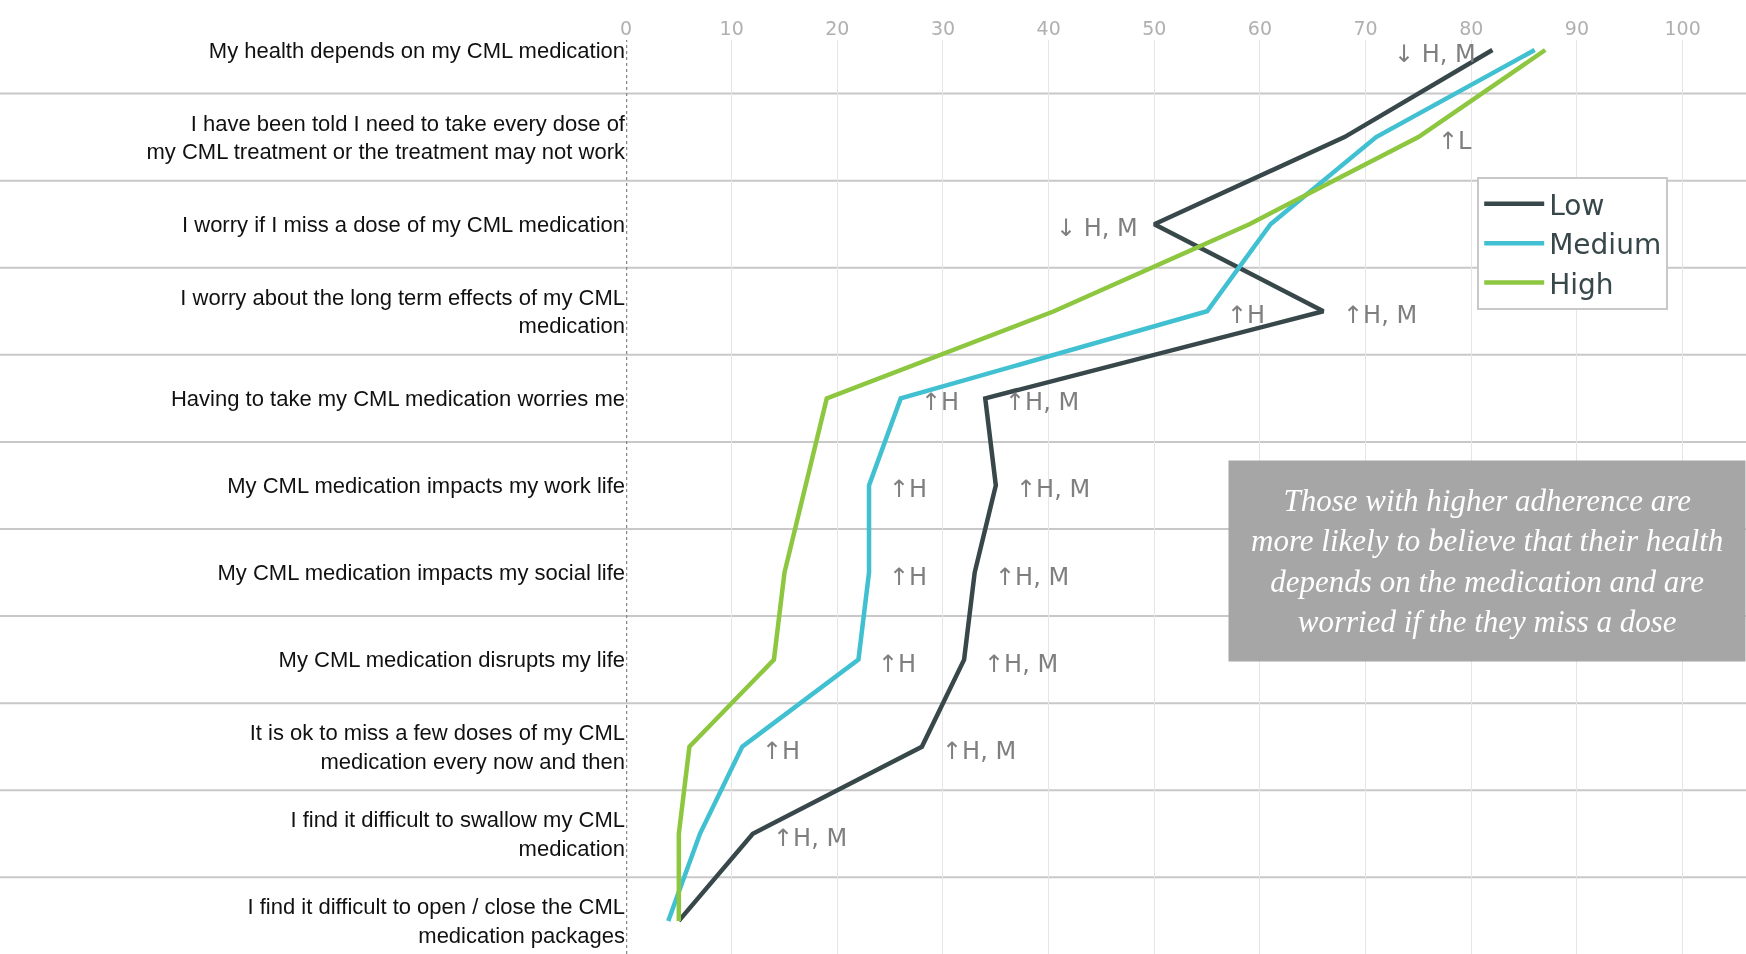 The width and height of the screenshot is (1746, 954). Describe the element at coordinates (1455, 141) in the screenshot. I see `annotation: ↑L` at that location.